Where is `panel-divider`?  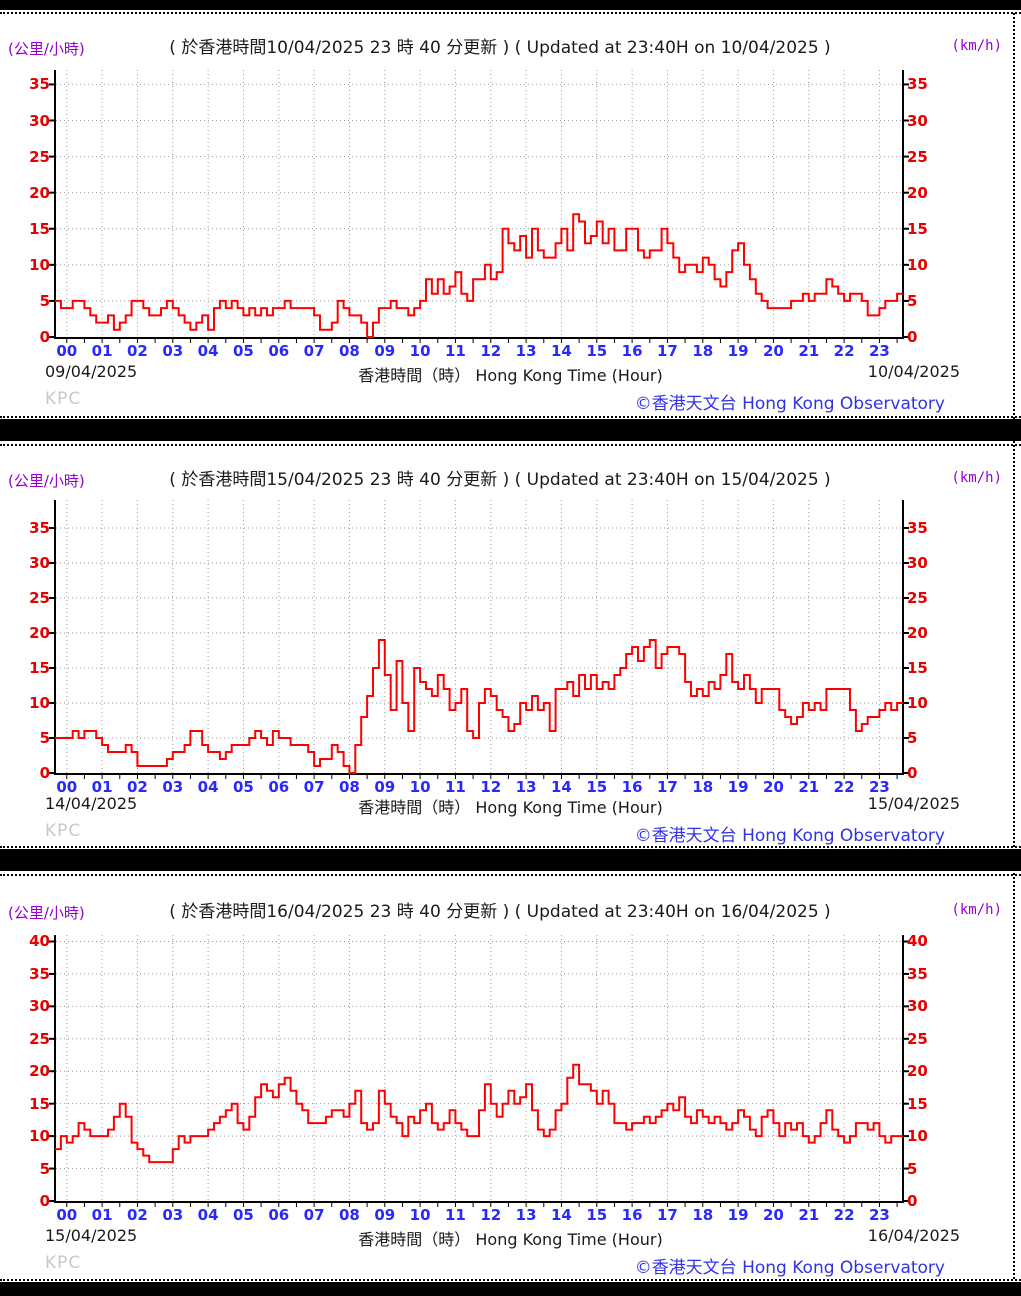
panel-divider is located at coordinates (510, 860).